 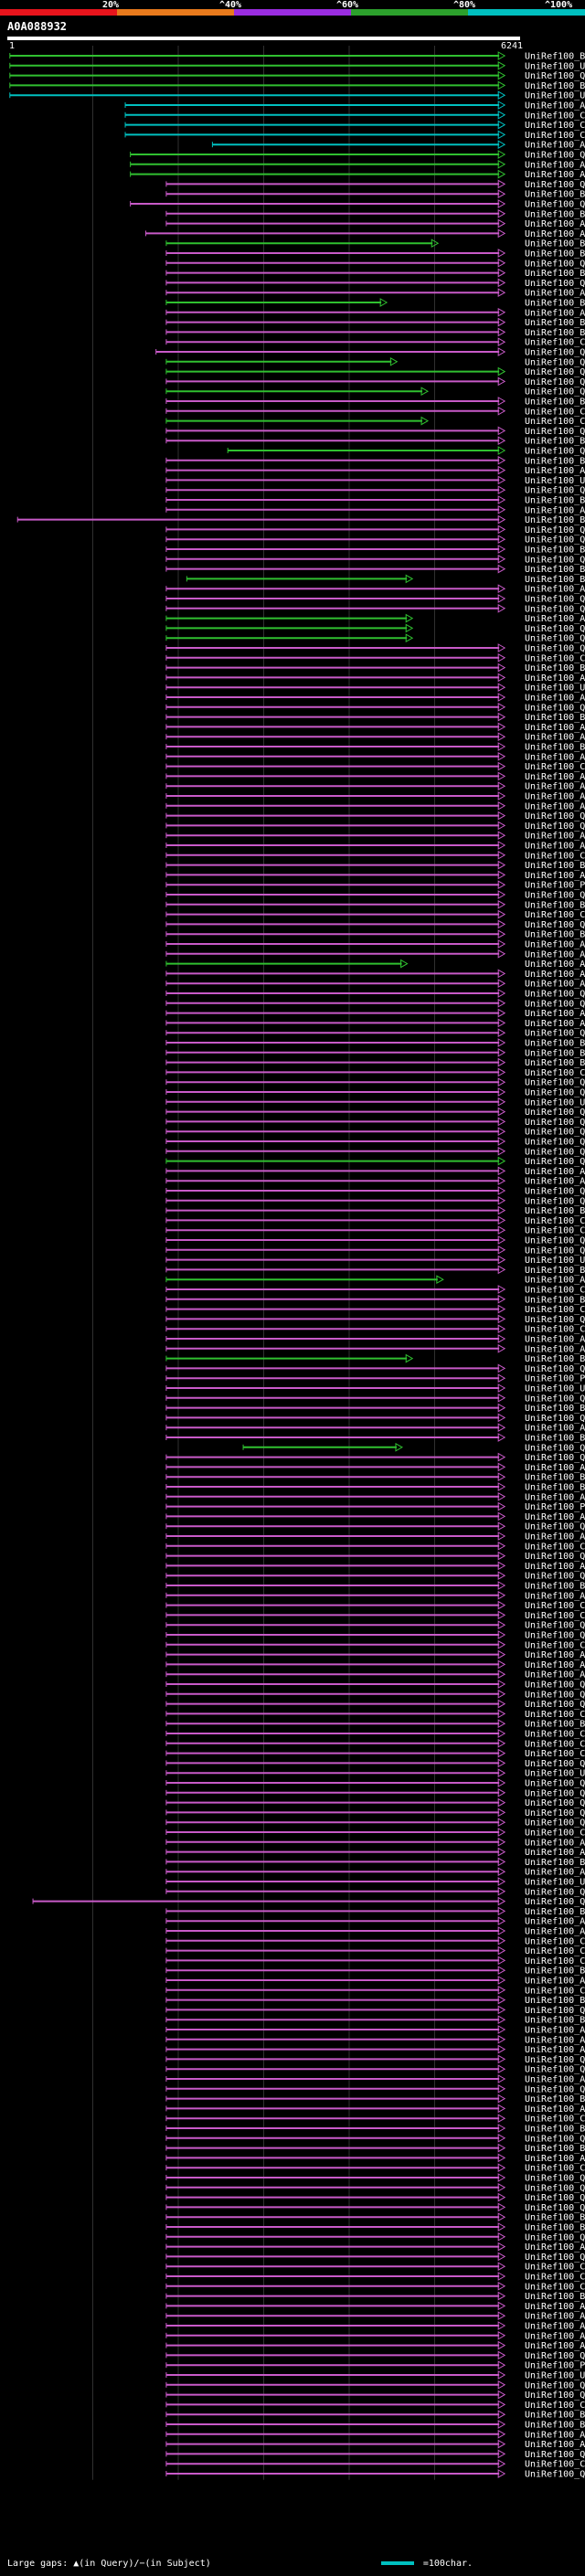 What do you see at coordinates (555, 57) in the screenshot?
I see `hit-label: UniRef100_B9MHK7` at bounding box center [555, 57].